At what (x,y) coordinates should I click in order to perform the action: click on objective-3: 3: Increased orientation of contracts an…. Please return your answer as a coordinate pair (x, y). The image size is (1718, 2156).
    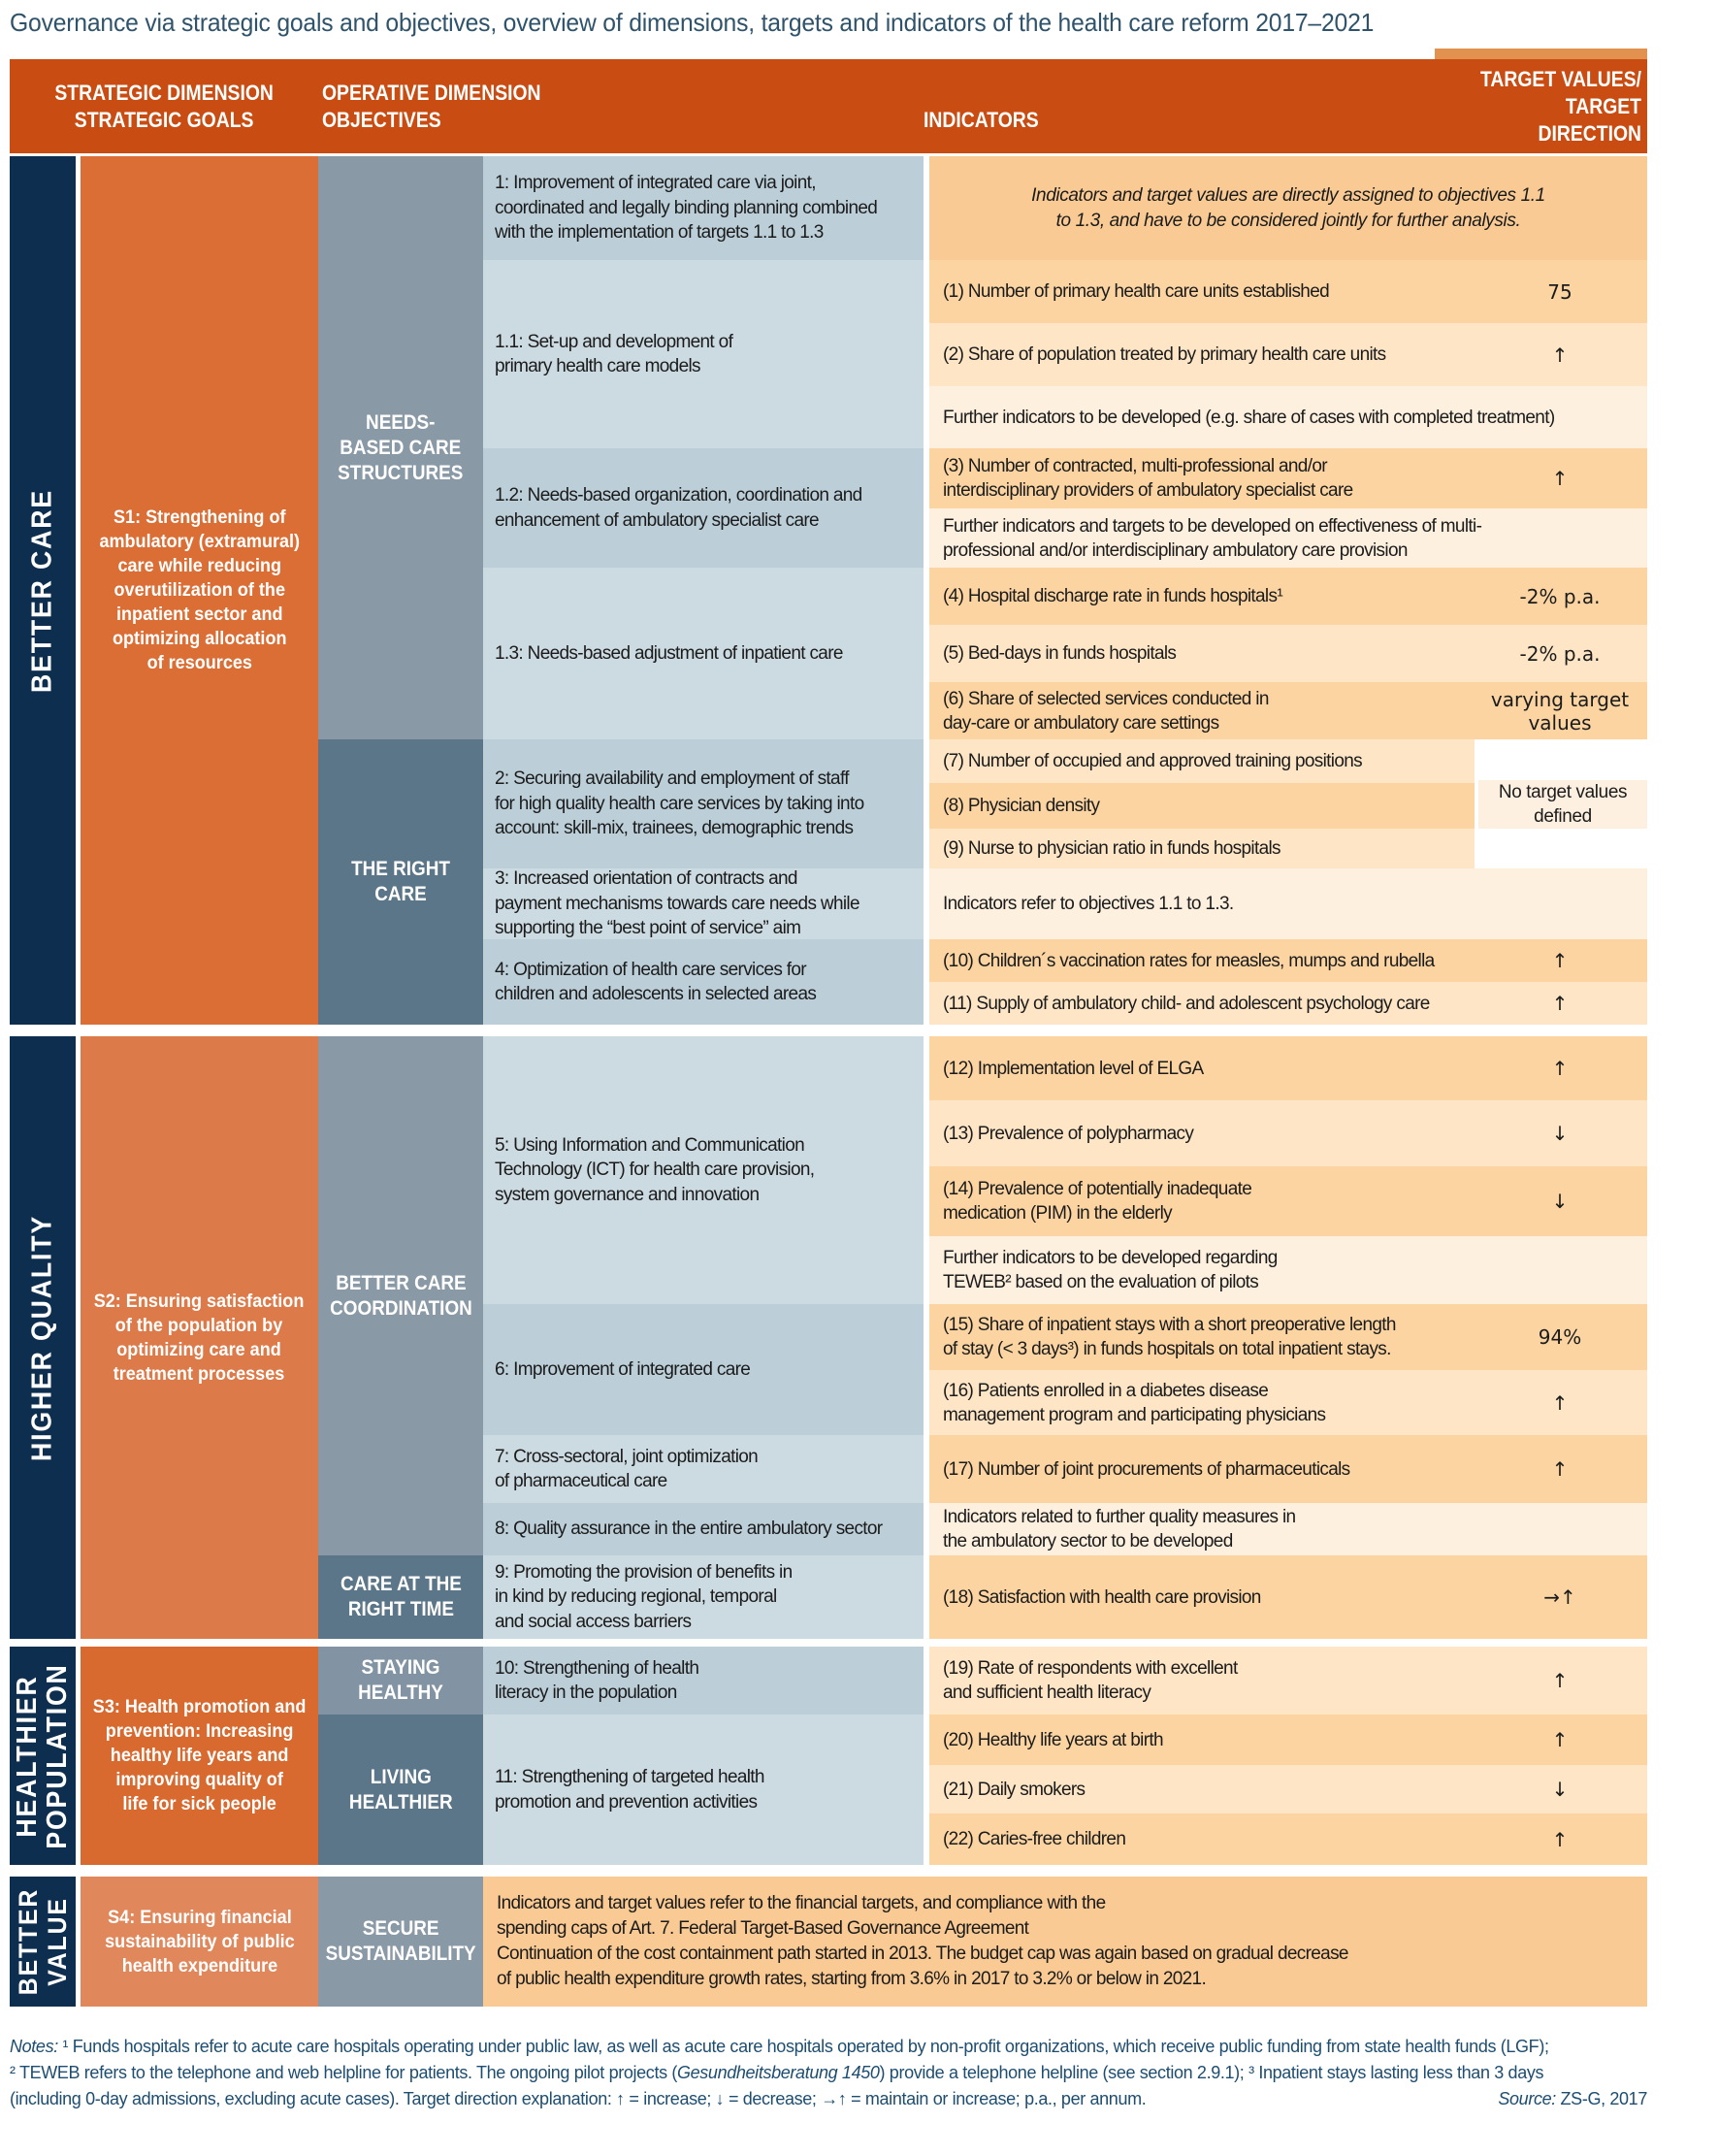
    Looking at the image, I should click on (703, 903).